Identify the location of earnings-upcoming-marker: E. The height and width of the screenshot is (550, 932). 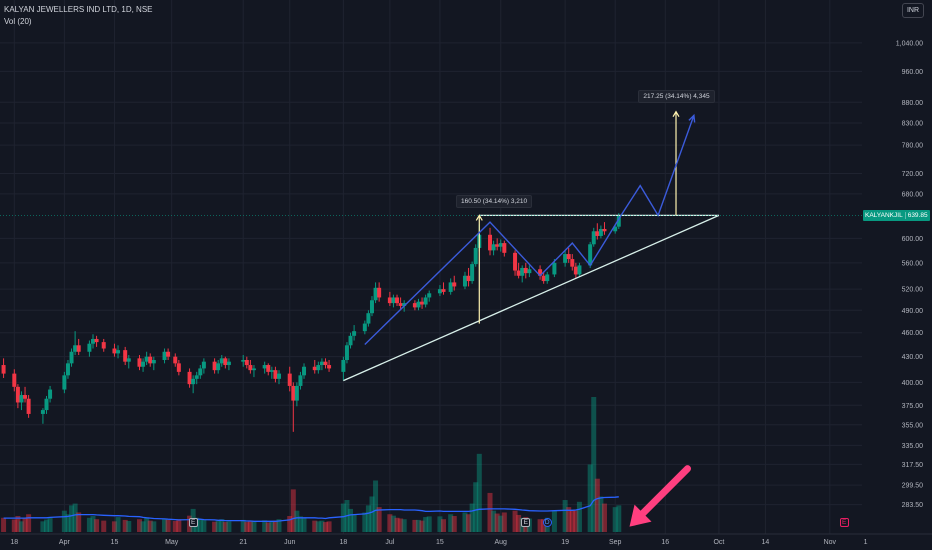
(844, 522).